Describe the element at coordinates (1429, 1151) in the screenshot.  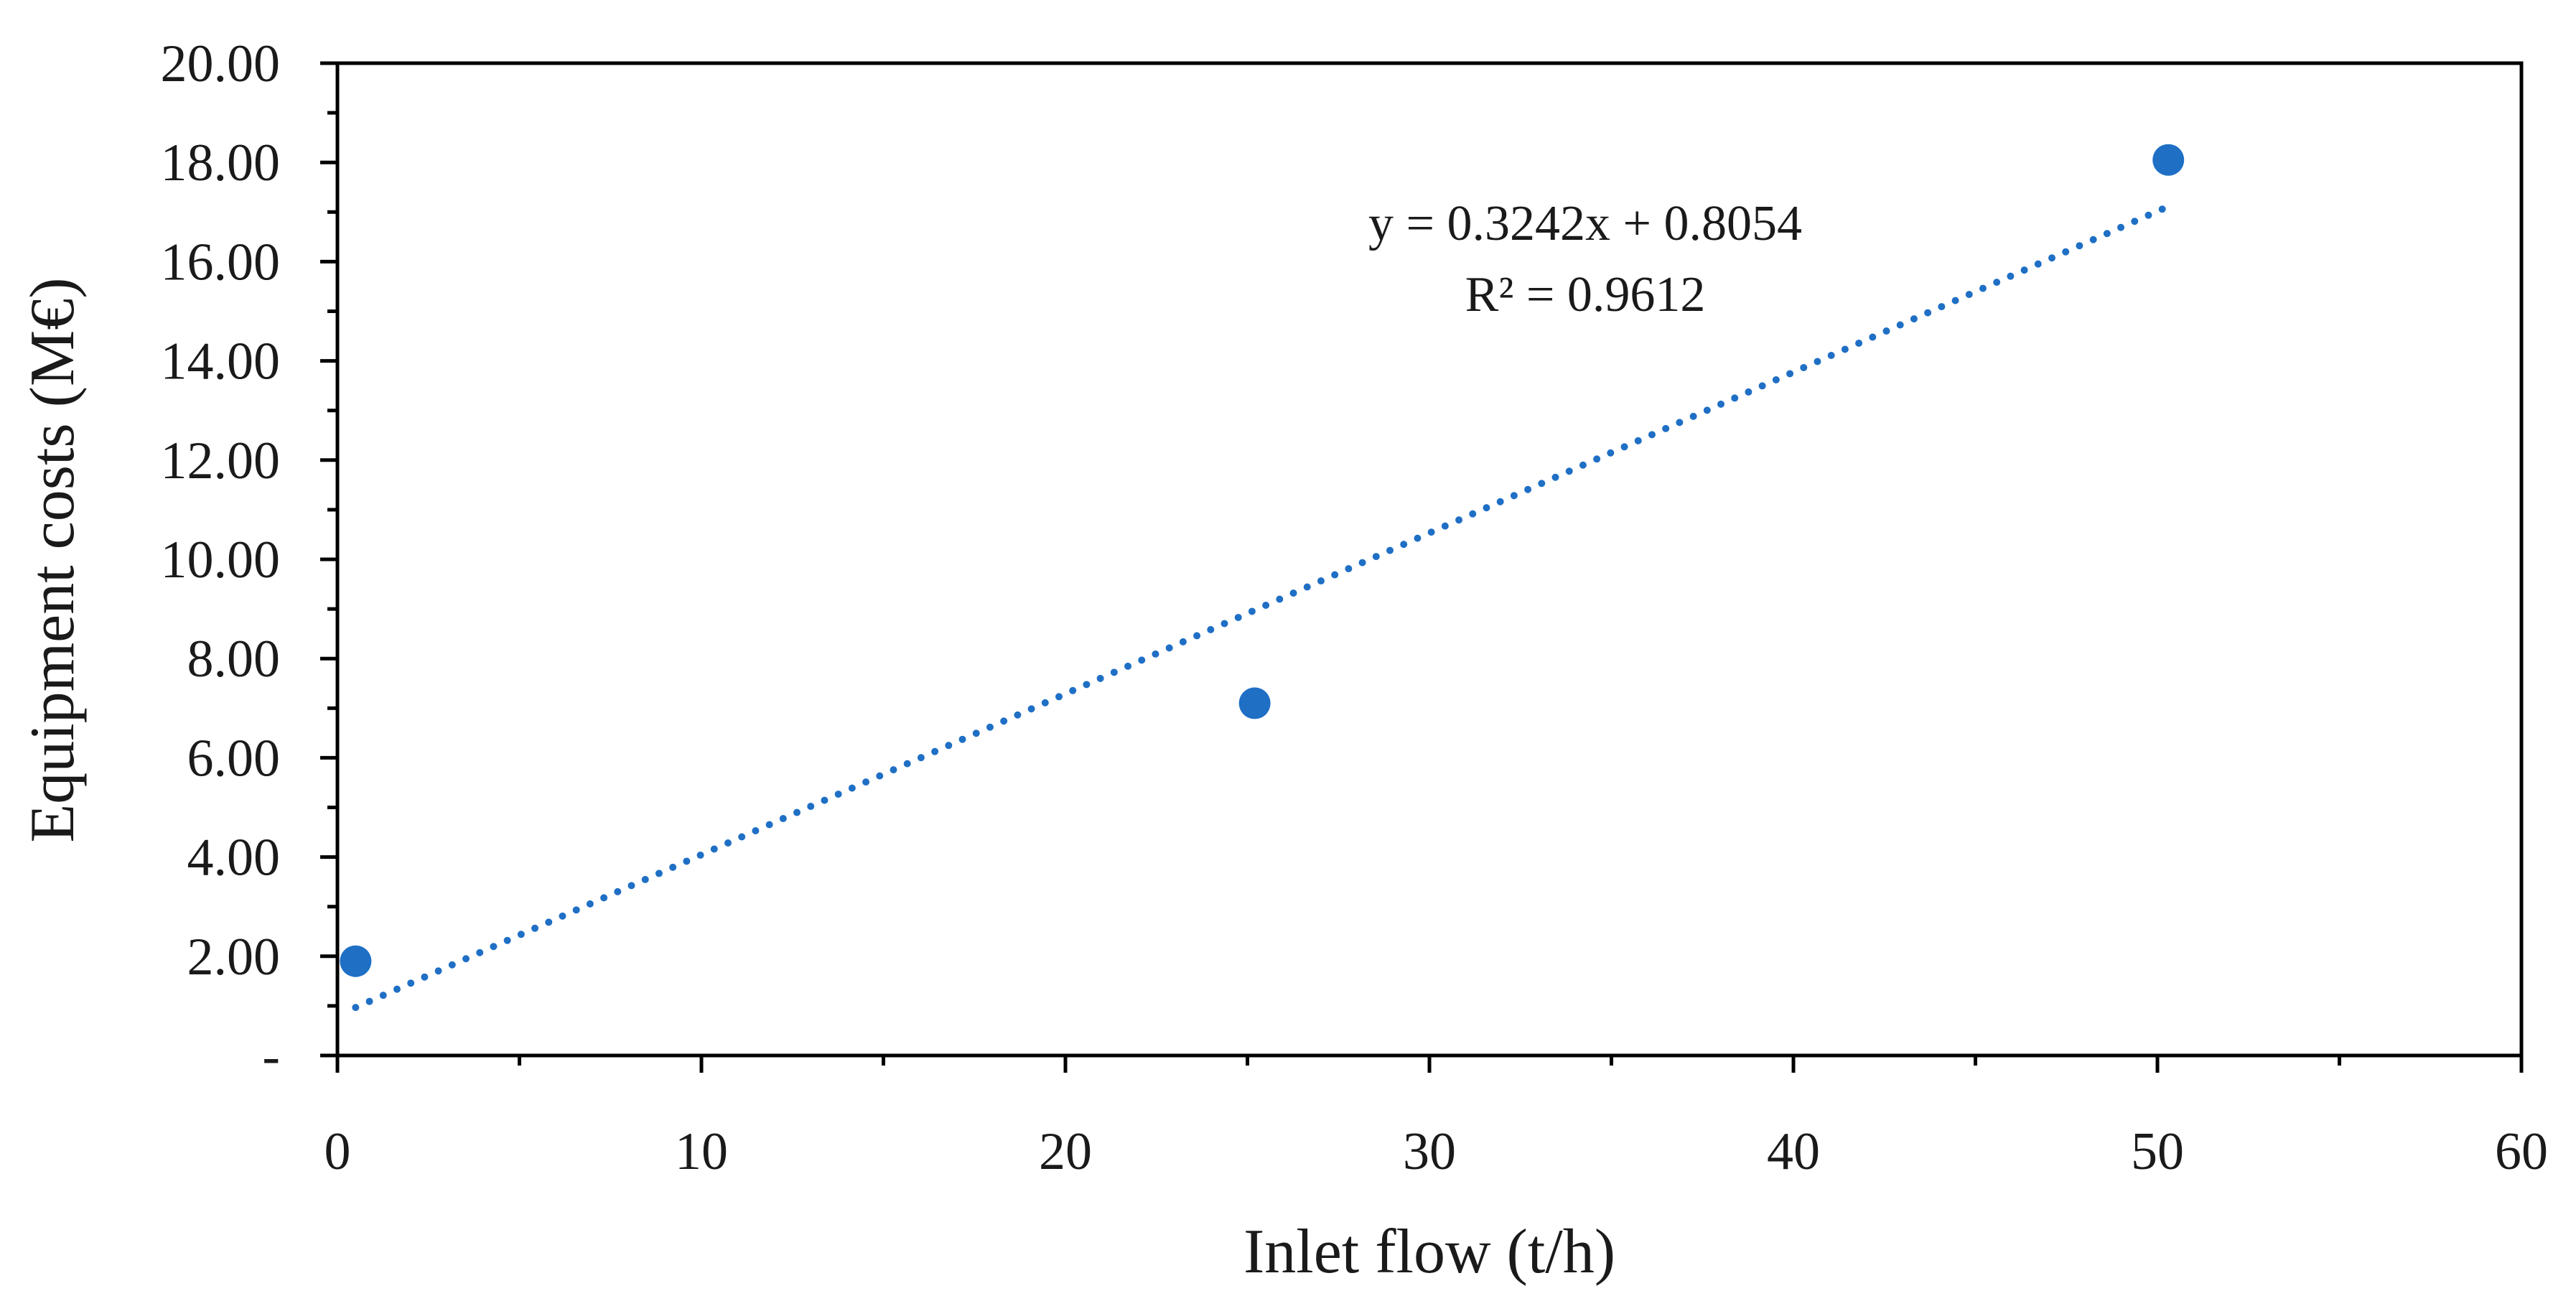
I see `x-tick-label: 30` at that location.